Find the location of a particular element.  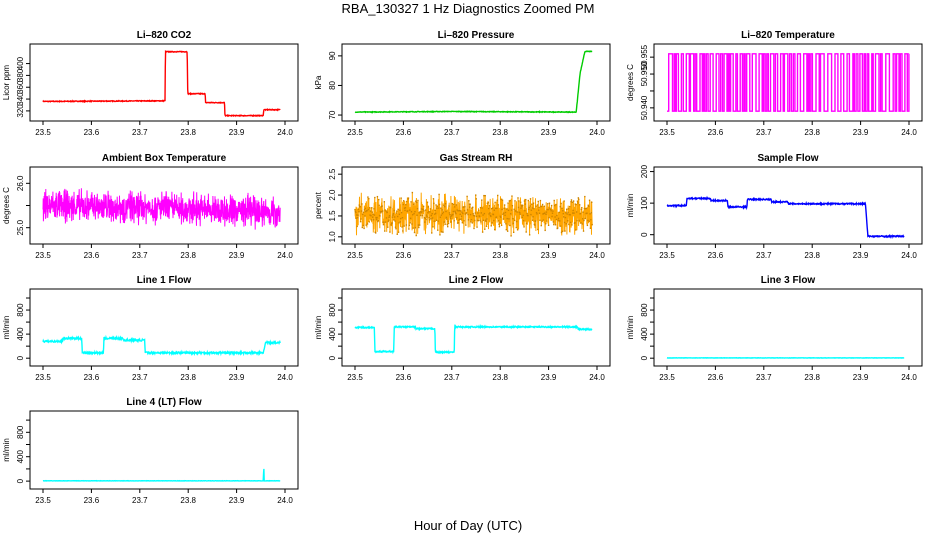

x-tick-label: 24.0 is located at coordinates (285, 132).